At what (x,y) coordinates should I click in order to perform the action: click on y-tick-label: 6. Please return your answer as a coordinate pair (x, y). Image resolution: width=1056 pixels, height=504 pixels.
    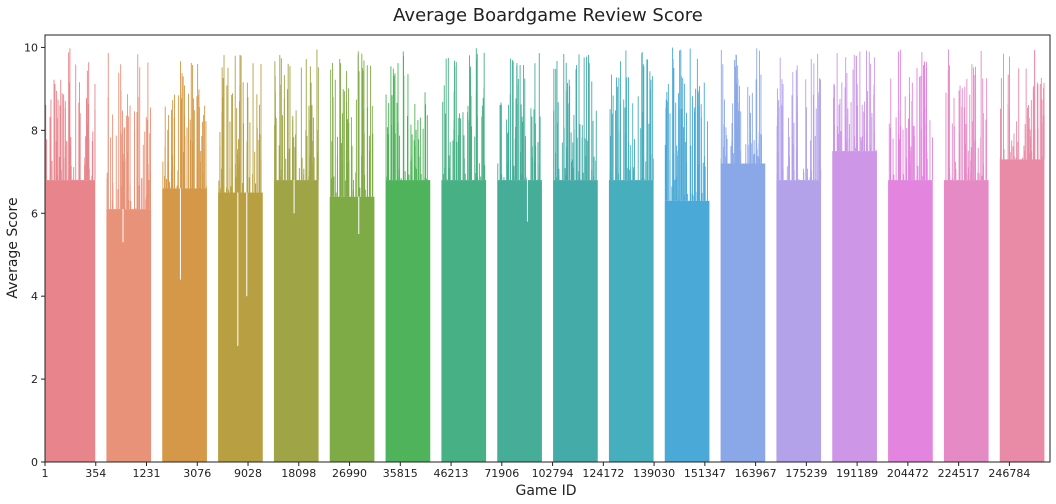
    Looking at the image, I should click on (34, 213).